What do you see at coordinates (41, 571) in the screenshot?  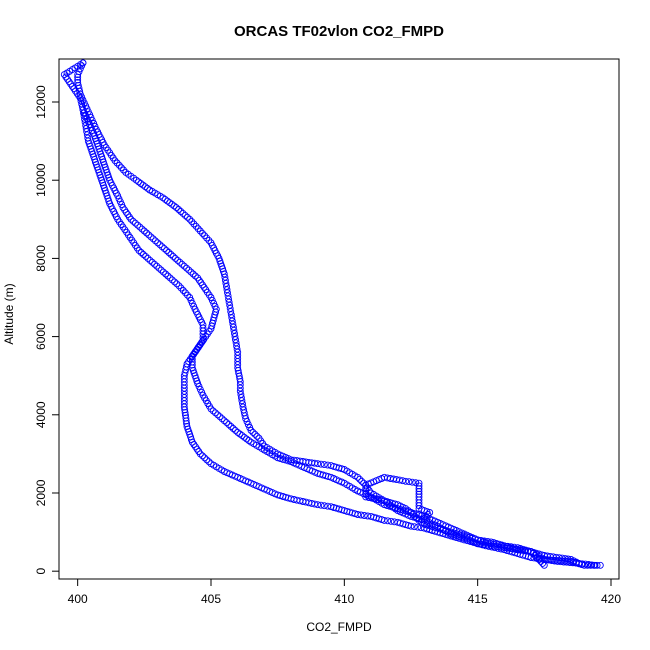 I see `y-tick-label: 0` at bounding box center [41, 571].